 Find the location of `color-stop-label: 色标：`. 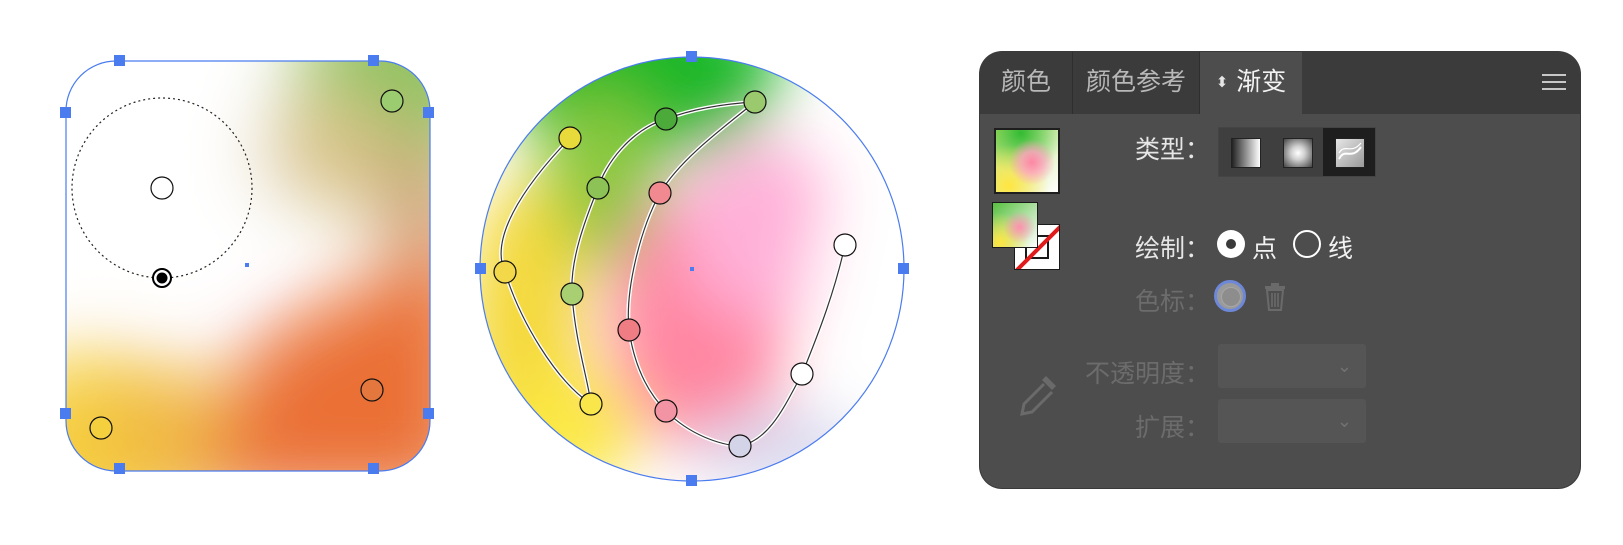

color-stop-label: 色标： is located at coordinates (1172, 301).